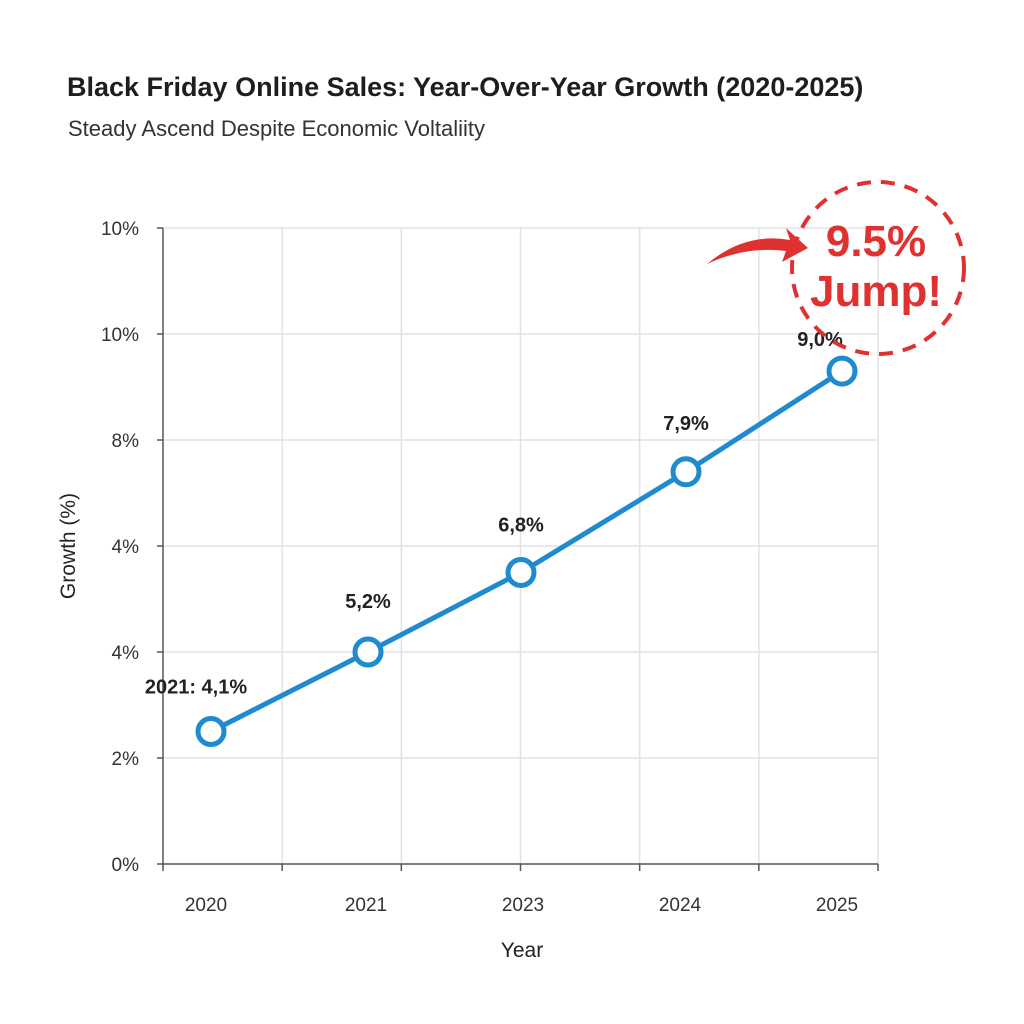 This screenshot has width=1024, height=1024. What do you see at coordinates (523, 905) in the screenshot?
I see `x-tick-label: 2023` at bounding box center [523, 905].